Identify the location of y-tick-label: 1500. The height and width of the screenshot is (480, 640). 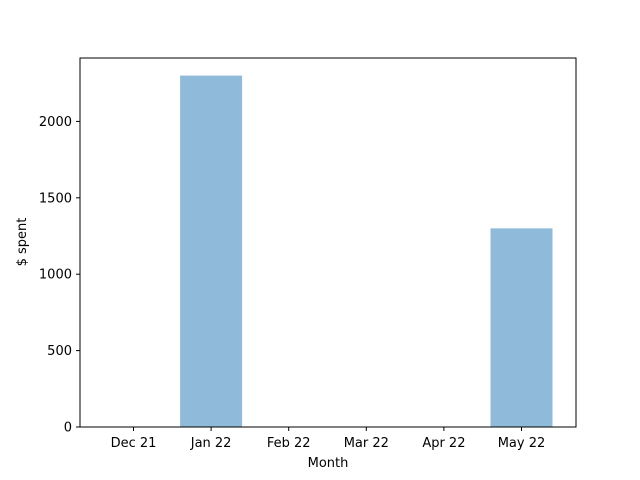
(55, 198).